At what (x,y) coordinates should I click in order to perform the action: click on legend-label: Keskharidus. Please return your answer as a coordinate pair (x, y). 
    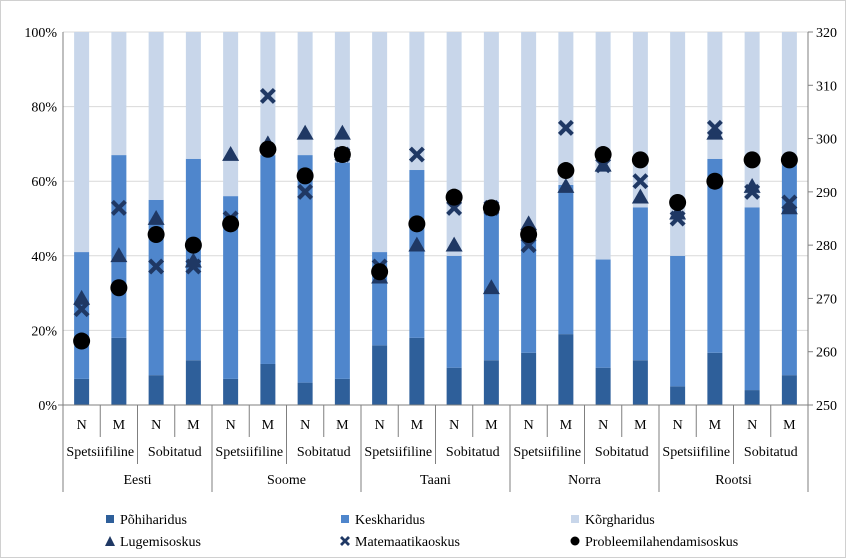
    Looking at the image, I should click on (390, 520).